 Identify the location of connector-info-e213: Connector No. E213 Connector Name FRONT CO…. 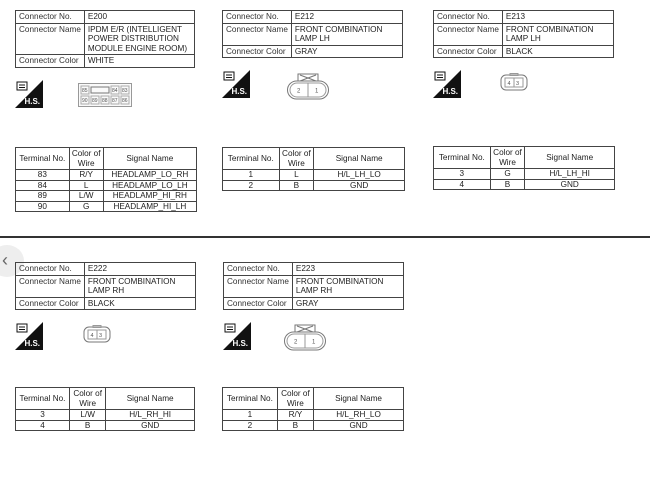
(524, 34).